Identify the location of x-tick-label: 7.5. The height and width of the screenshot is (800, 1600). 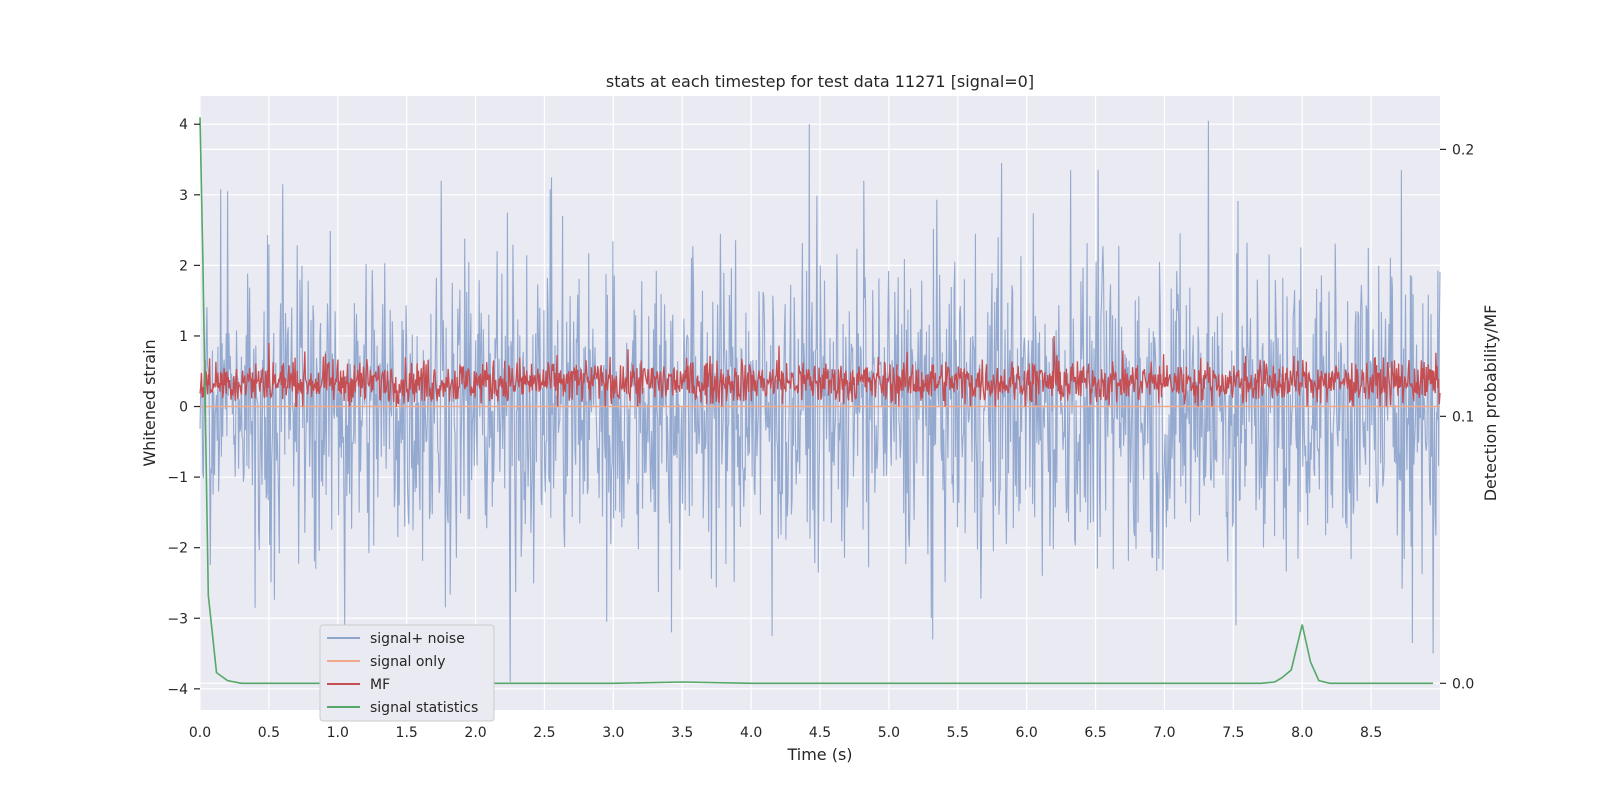
(1233, 733).